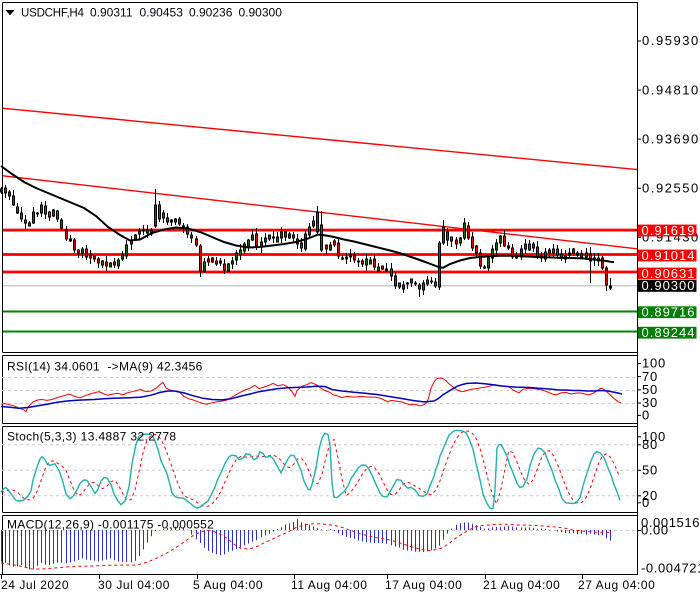  What do you see at coordinates (670, 522) in the screenshot?
I see `svg-text: 0.001516` at bounding box center [670, 522].